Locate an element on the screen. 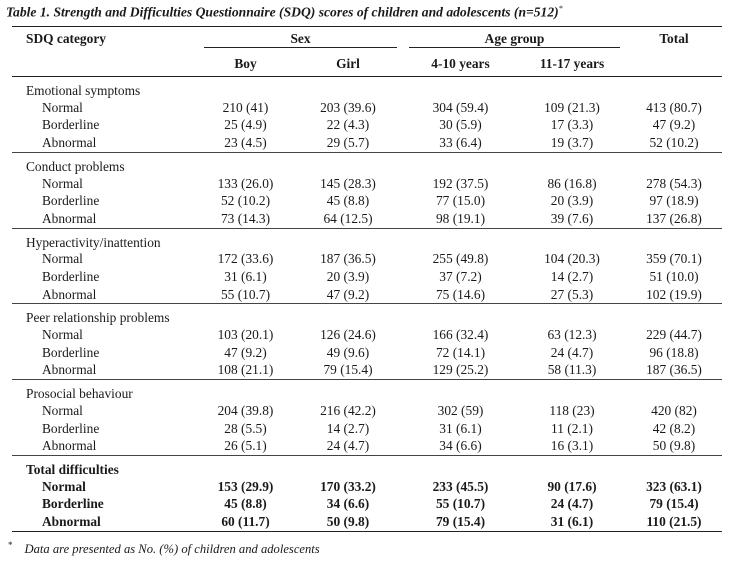 The width and height of the screenshot is (734, 564). cell-boy: 31 (6.1) is located at coordinates (245, 276).